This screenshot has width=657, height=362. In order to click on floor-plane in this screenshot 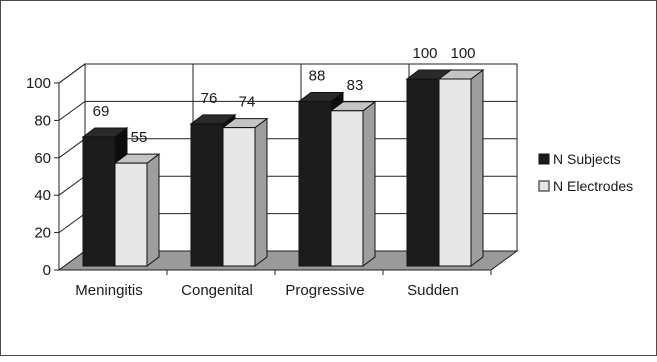, I will do `click(288, 260)`.